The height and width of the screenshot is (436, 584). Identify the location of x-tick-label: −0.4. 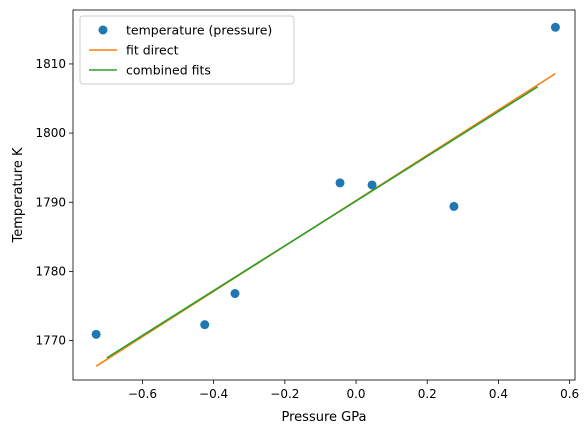
(213, 394).